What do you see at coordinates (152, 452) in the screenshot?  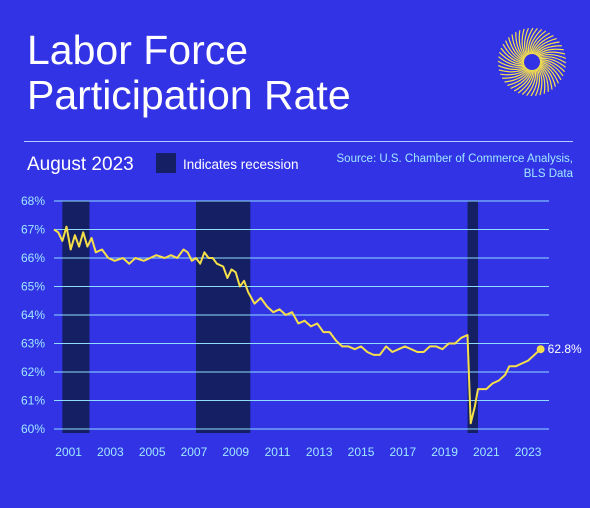 I see `x-tick-label: 2005` at bounding box center [152, 452].